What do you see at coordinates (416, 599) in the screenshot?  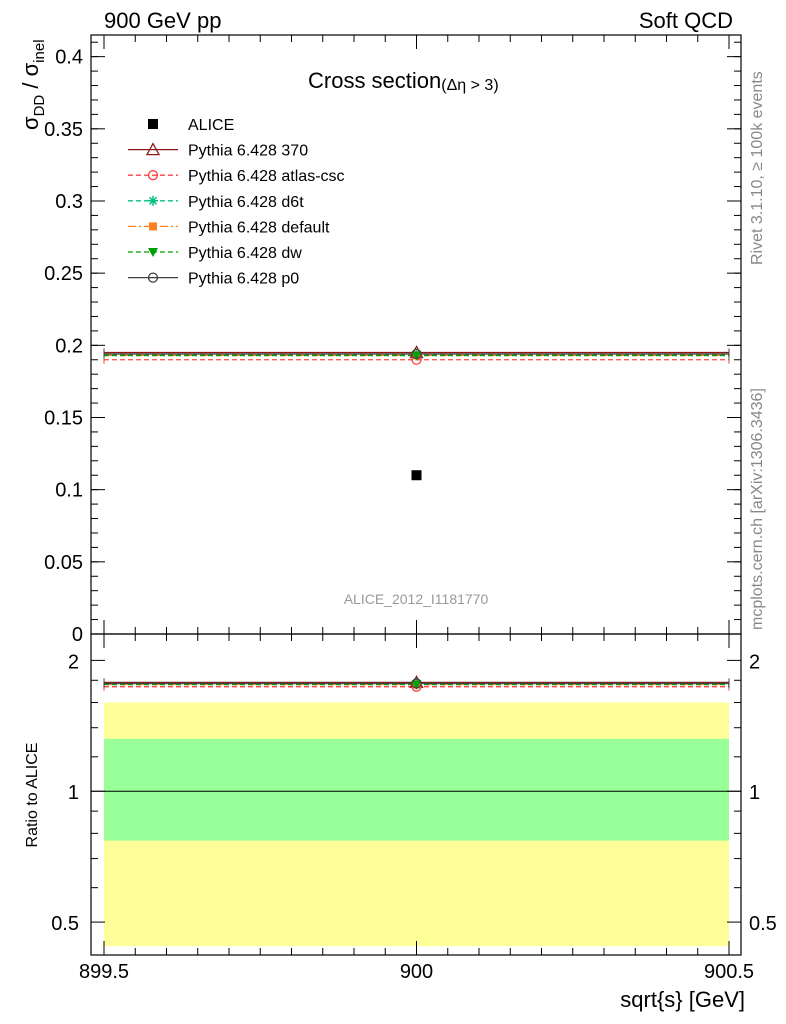 I see `analysis-watermark: ALICE_2012_I1181770` at bounding box center [416, 599].